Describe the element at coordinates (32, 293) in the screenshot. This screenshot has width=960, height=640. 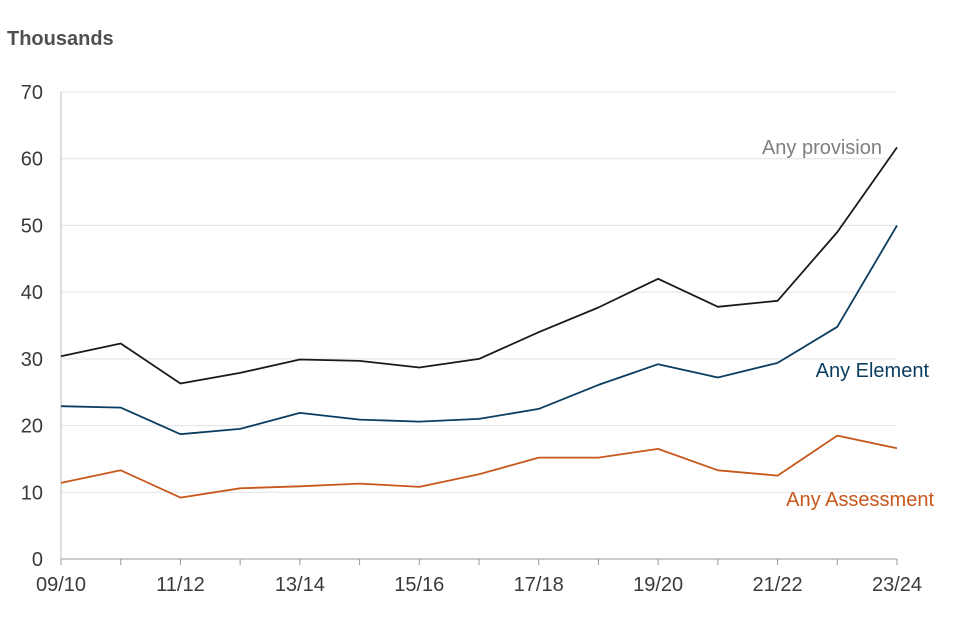
I see `y-tick-label: 40` at that location.